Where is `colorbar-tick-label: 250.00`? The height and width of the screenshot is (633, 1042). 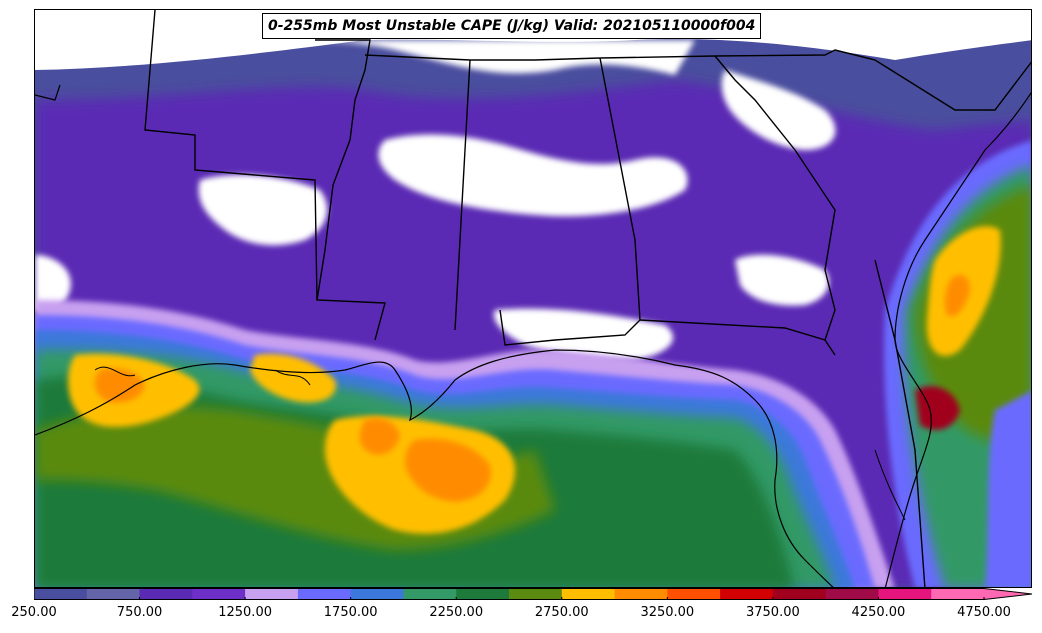
colorbar-tick-label: 250.00 is located at coordinates (34, 612).